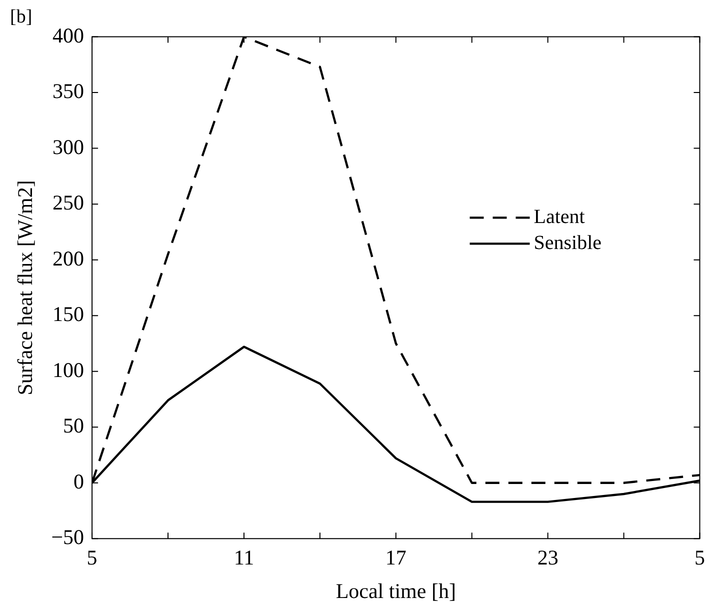  Describe the element at coordinates (68, 258) in the screenshot. I see `y-tick-label: 200` at that location.